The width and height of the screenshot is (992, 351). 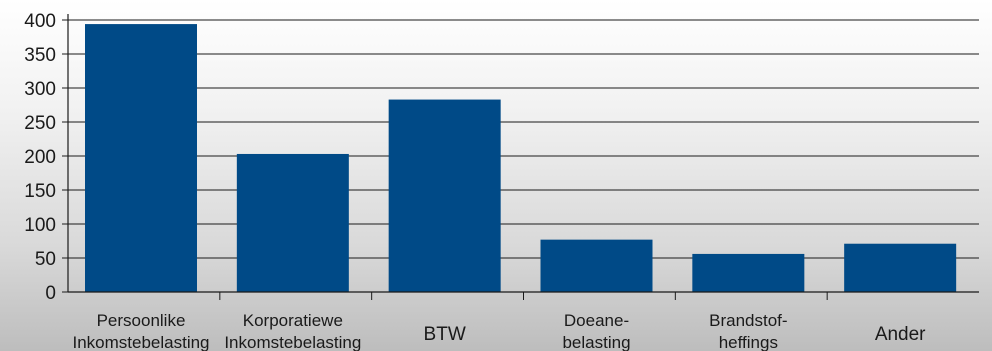 I want to click on y-tick-label: 50, so click(x=45, y=259).